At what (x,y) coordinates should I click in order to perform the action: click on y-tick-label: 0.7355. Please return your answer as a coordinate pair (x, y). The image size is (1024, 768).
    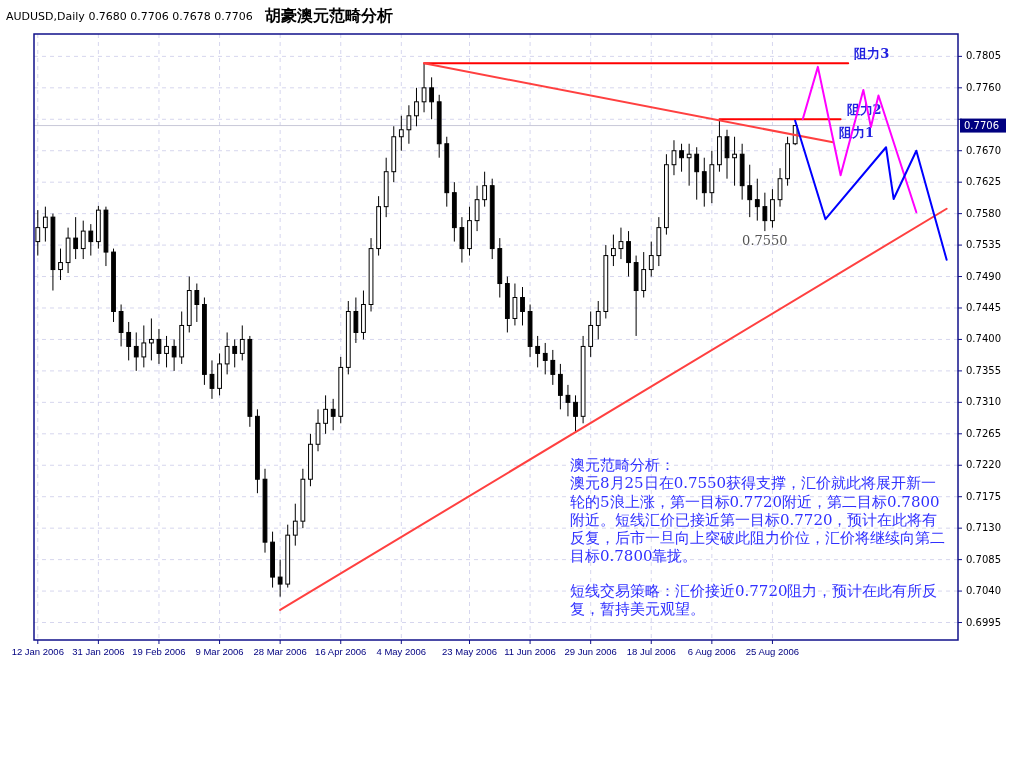
    Looking at the image, I should click on (983, 370).